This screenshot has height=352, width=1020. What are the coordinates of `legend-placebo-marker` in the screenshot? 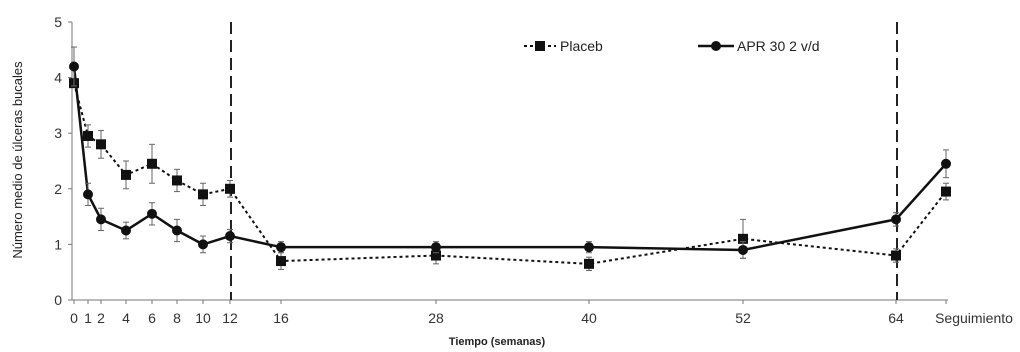 It's located at (540, 46).